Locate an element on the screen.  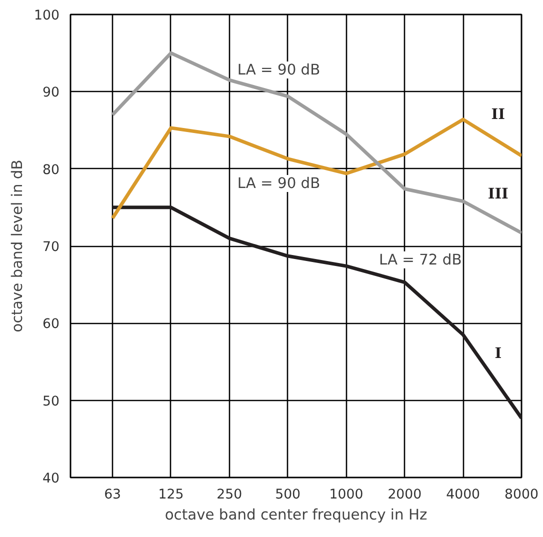
x-tick-label: 500 is located at coordinates (288, 495).